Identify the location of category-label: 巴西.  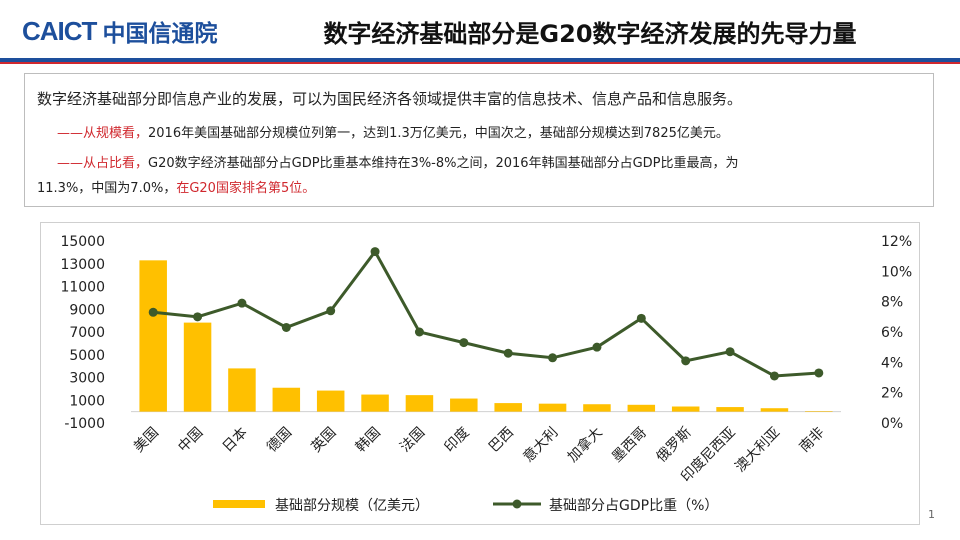
(501, 440).